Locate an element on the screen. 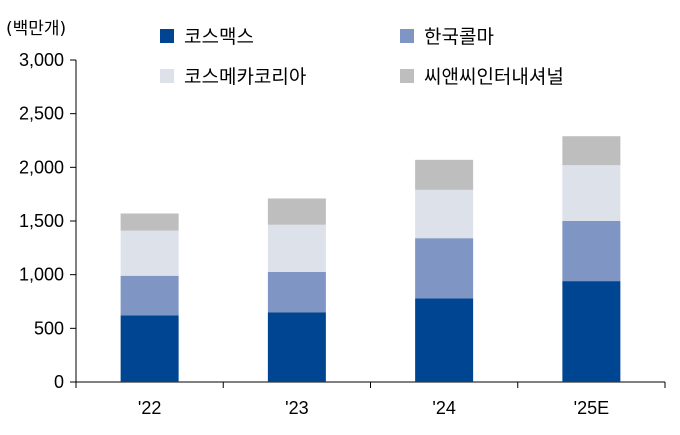  legend-swatch-cnc is located at coordinates (407, 75).